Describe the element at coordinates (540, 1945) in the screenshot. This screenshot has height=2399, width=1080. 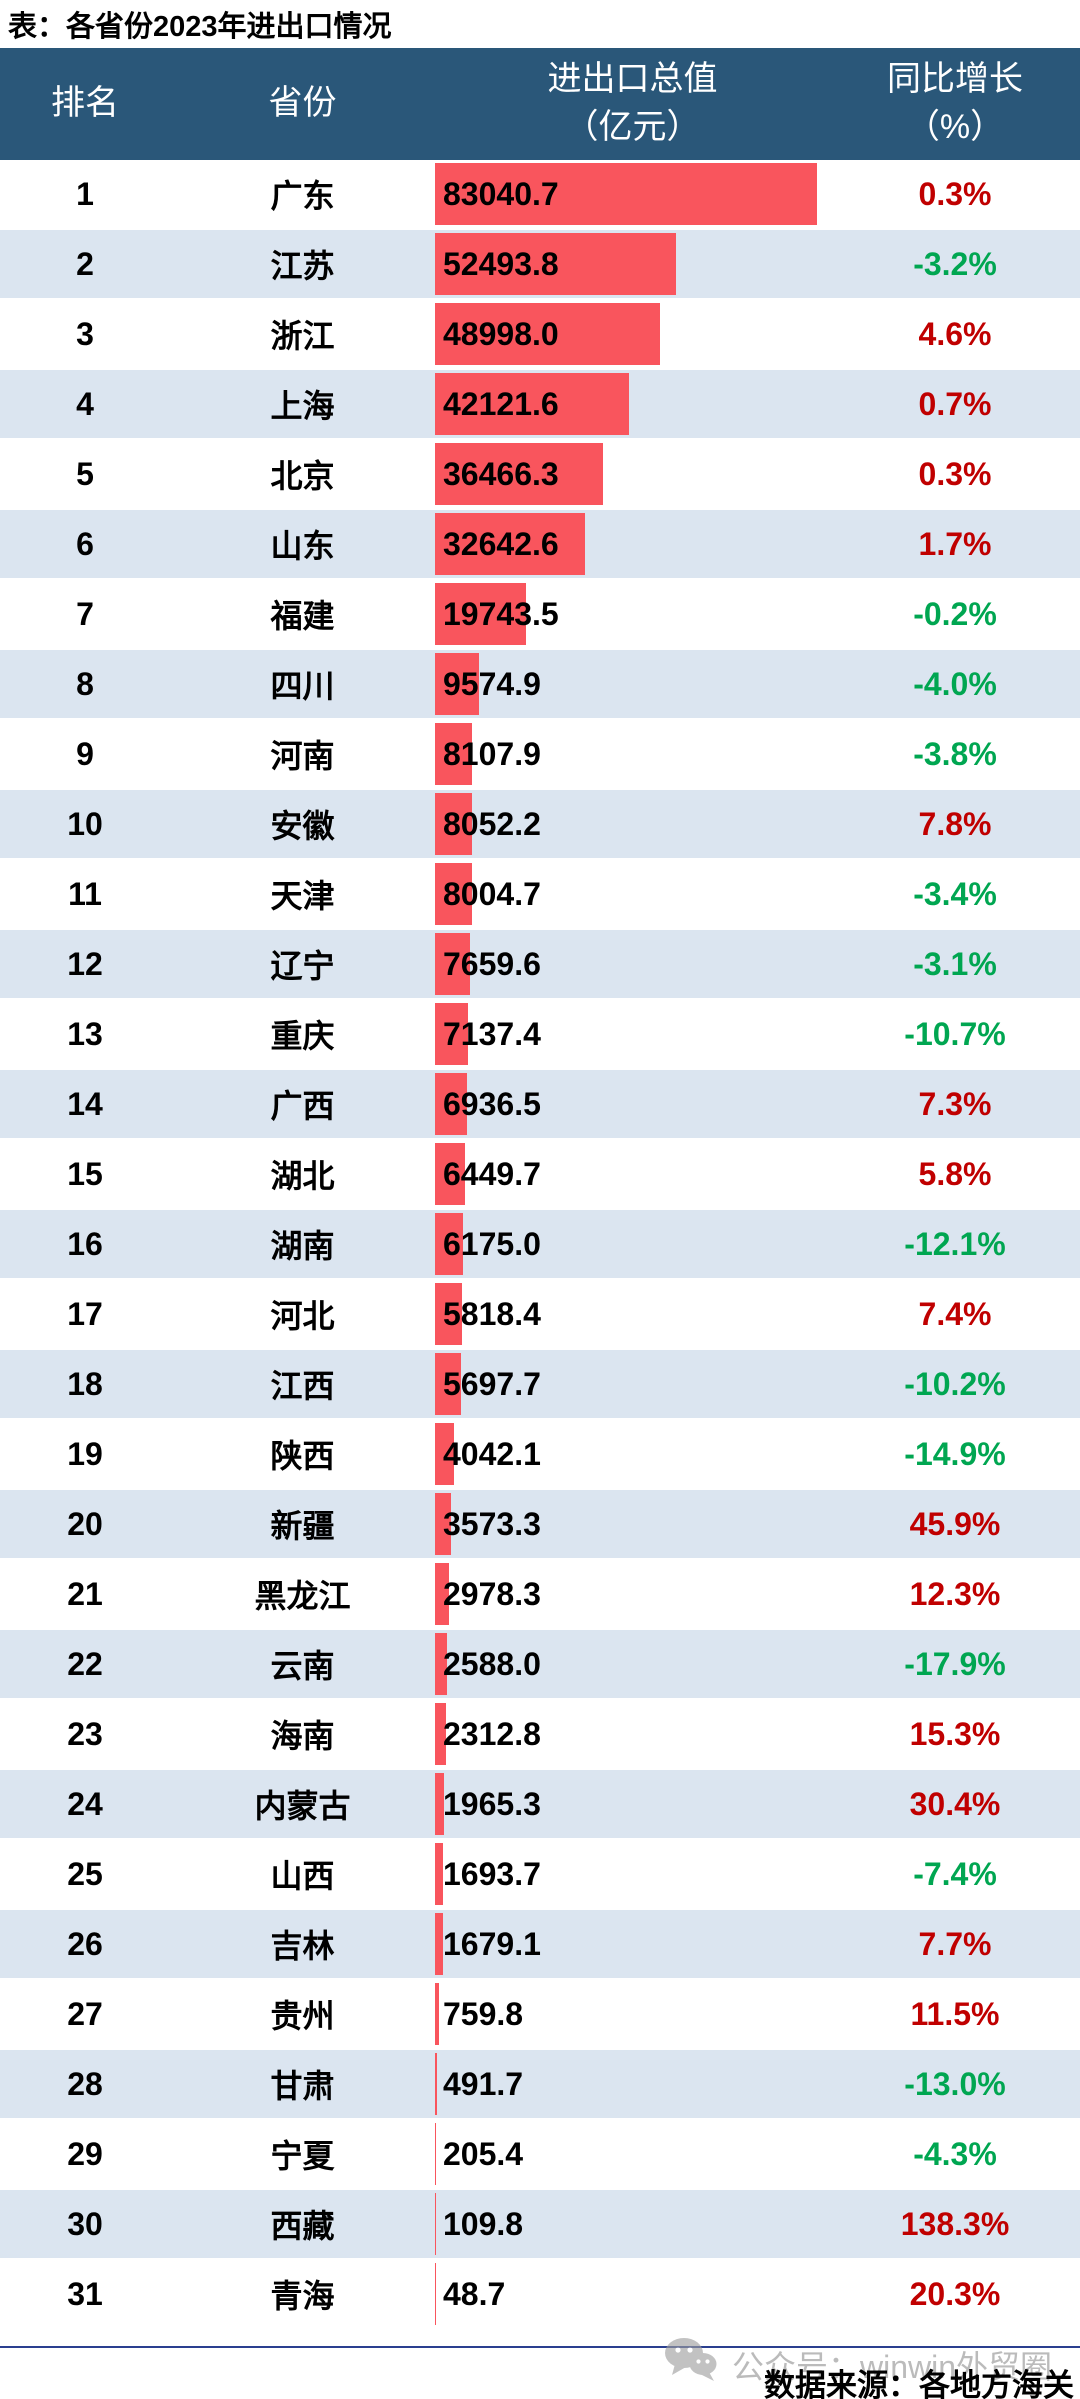
I see `table-row: 26 吉林 1679.1 7.7%` at that location.